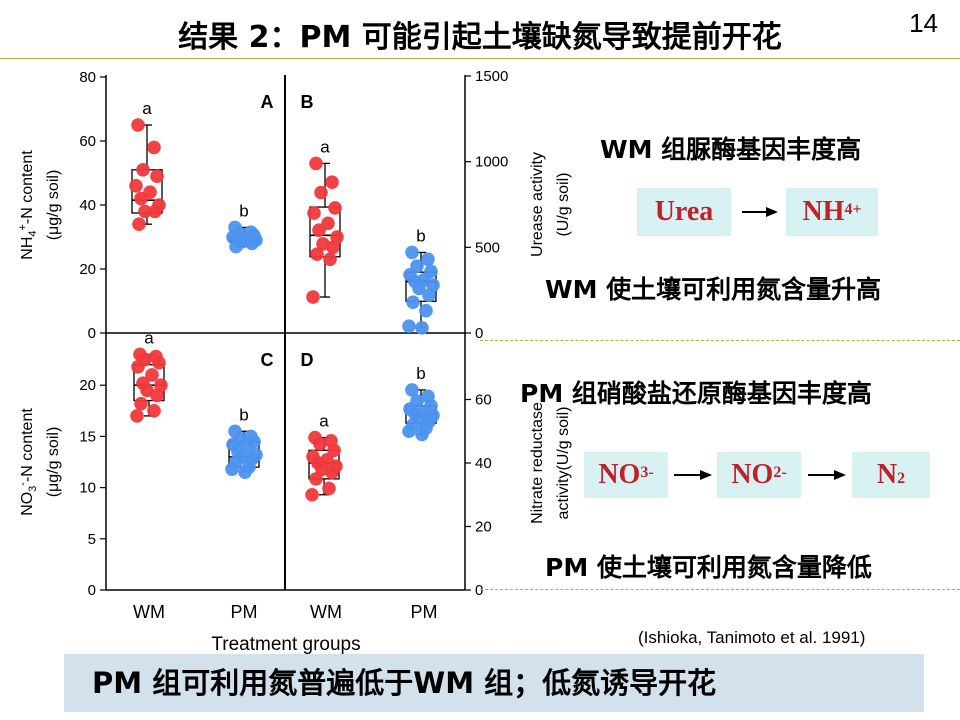  I want to click on x-category-label: WM, so click(326, 612).